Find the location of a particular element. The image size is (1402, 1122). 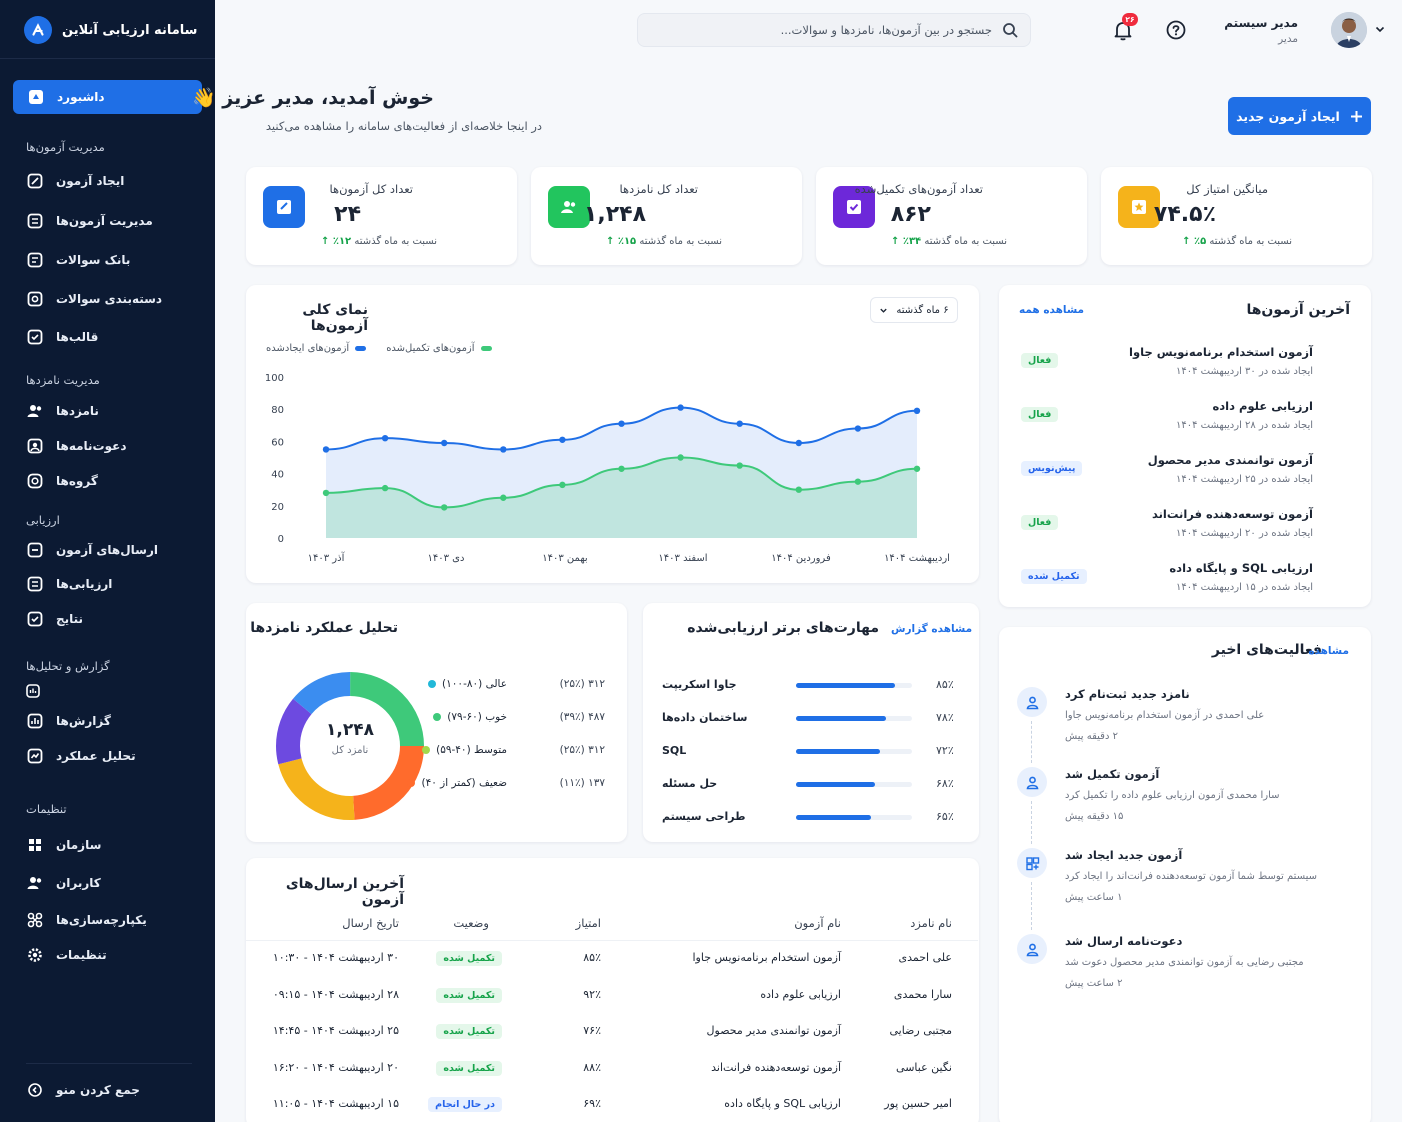

table-header-cell: وضعیت is located at coordinates (471, 923).